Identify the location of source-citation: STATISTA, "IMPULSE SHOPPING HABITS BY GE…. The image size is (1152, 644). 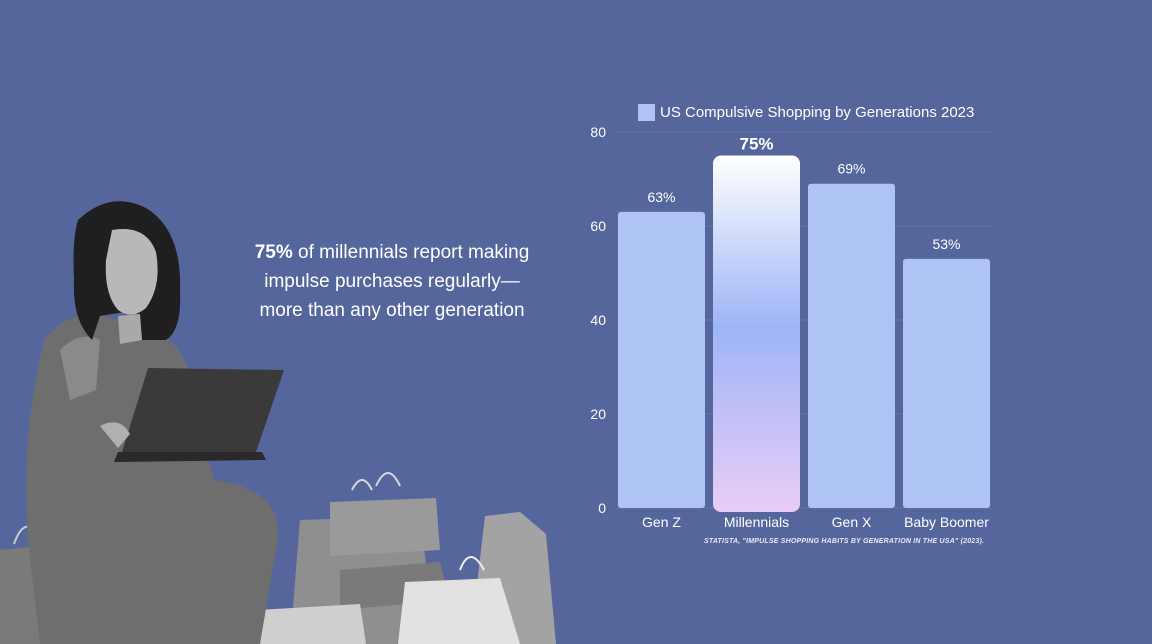
(844, 541).